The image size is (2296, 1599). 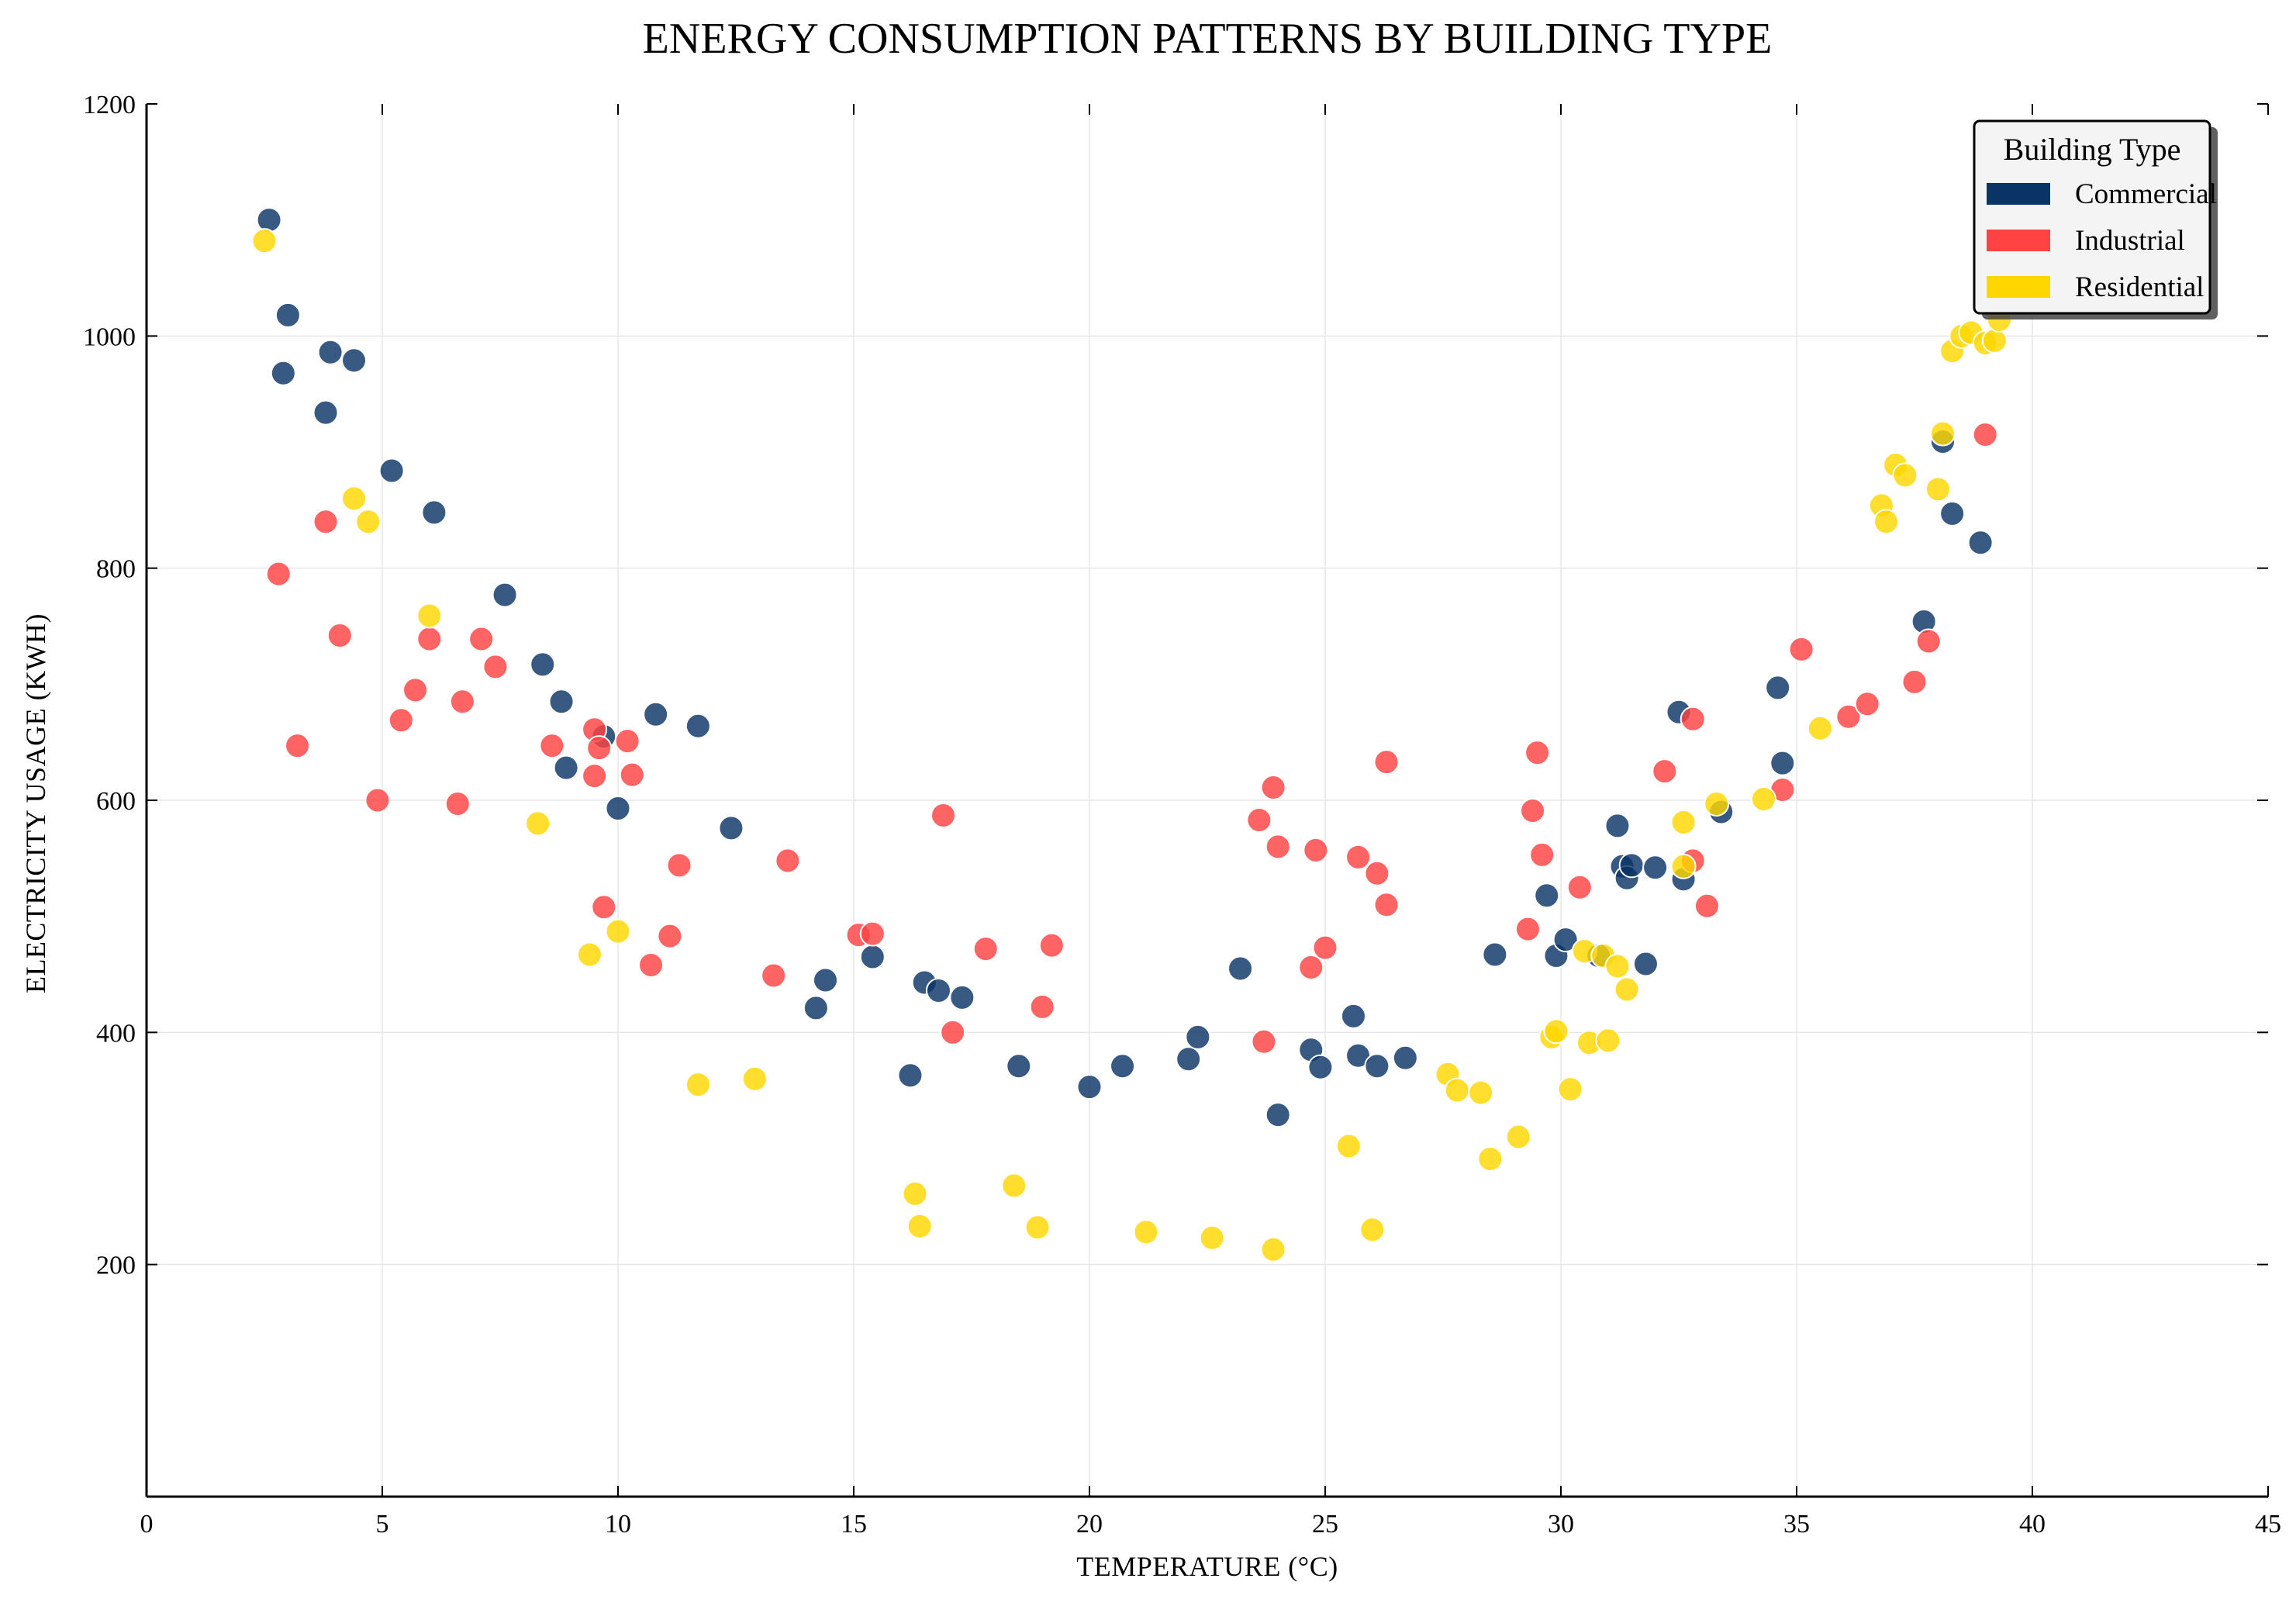 What do you see at coordinates (2018, 194) in the screenshot?
I see `legend-swatch-commercial` at bounding box center [2018, 194].